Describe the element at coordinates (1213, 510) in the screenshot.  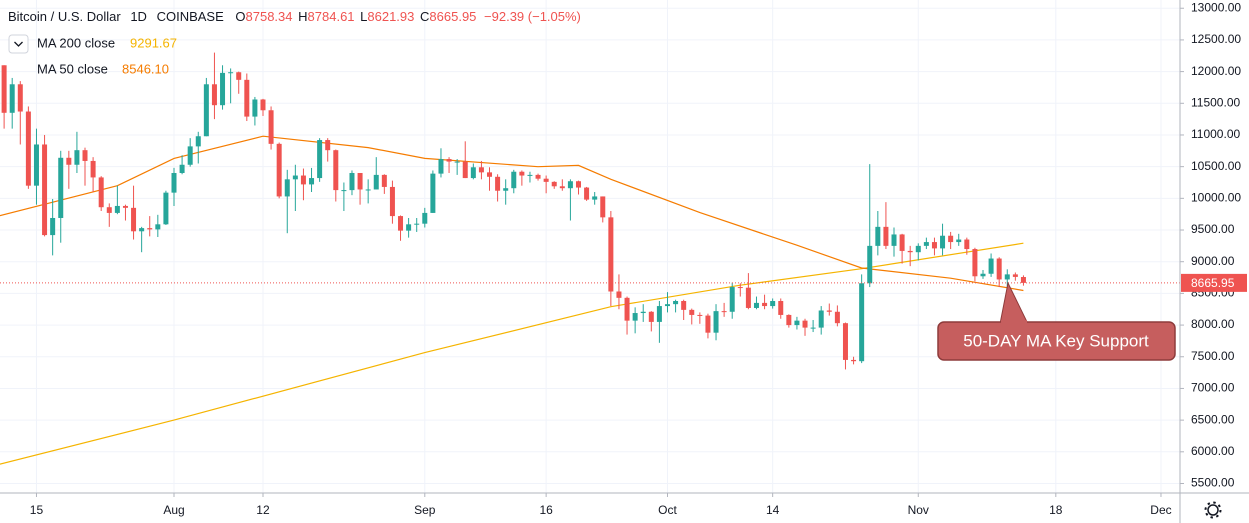
I see `settings-icon` at that location.